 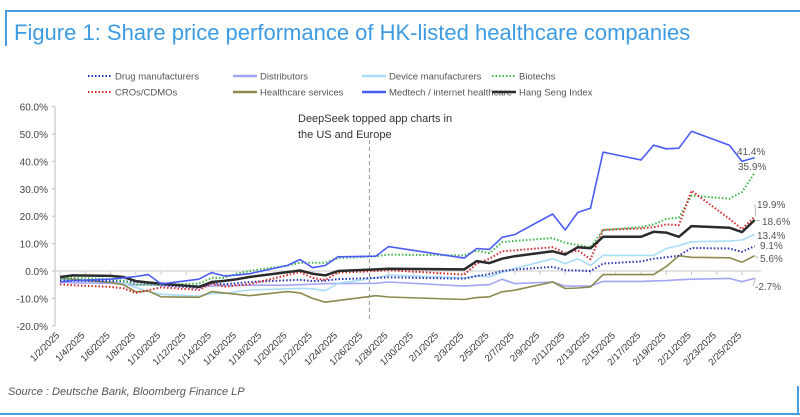 What do you see at coordinates (402, 11) in the screenshot?
I see `frame-top-border` at bounding box center [402, 11].